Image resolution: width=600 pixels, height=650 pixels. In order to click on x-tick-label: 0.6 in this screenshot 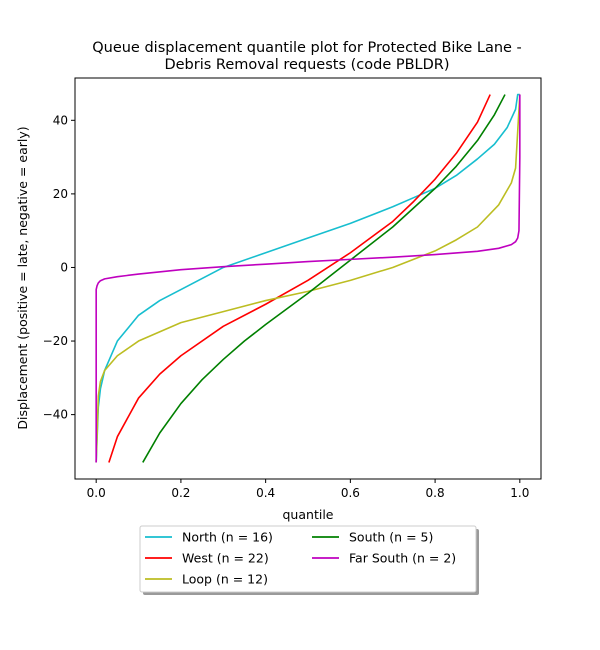, I will do `click(350, 493)`.